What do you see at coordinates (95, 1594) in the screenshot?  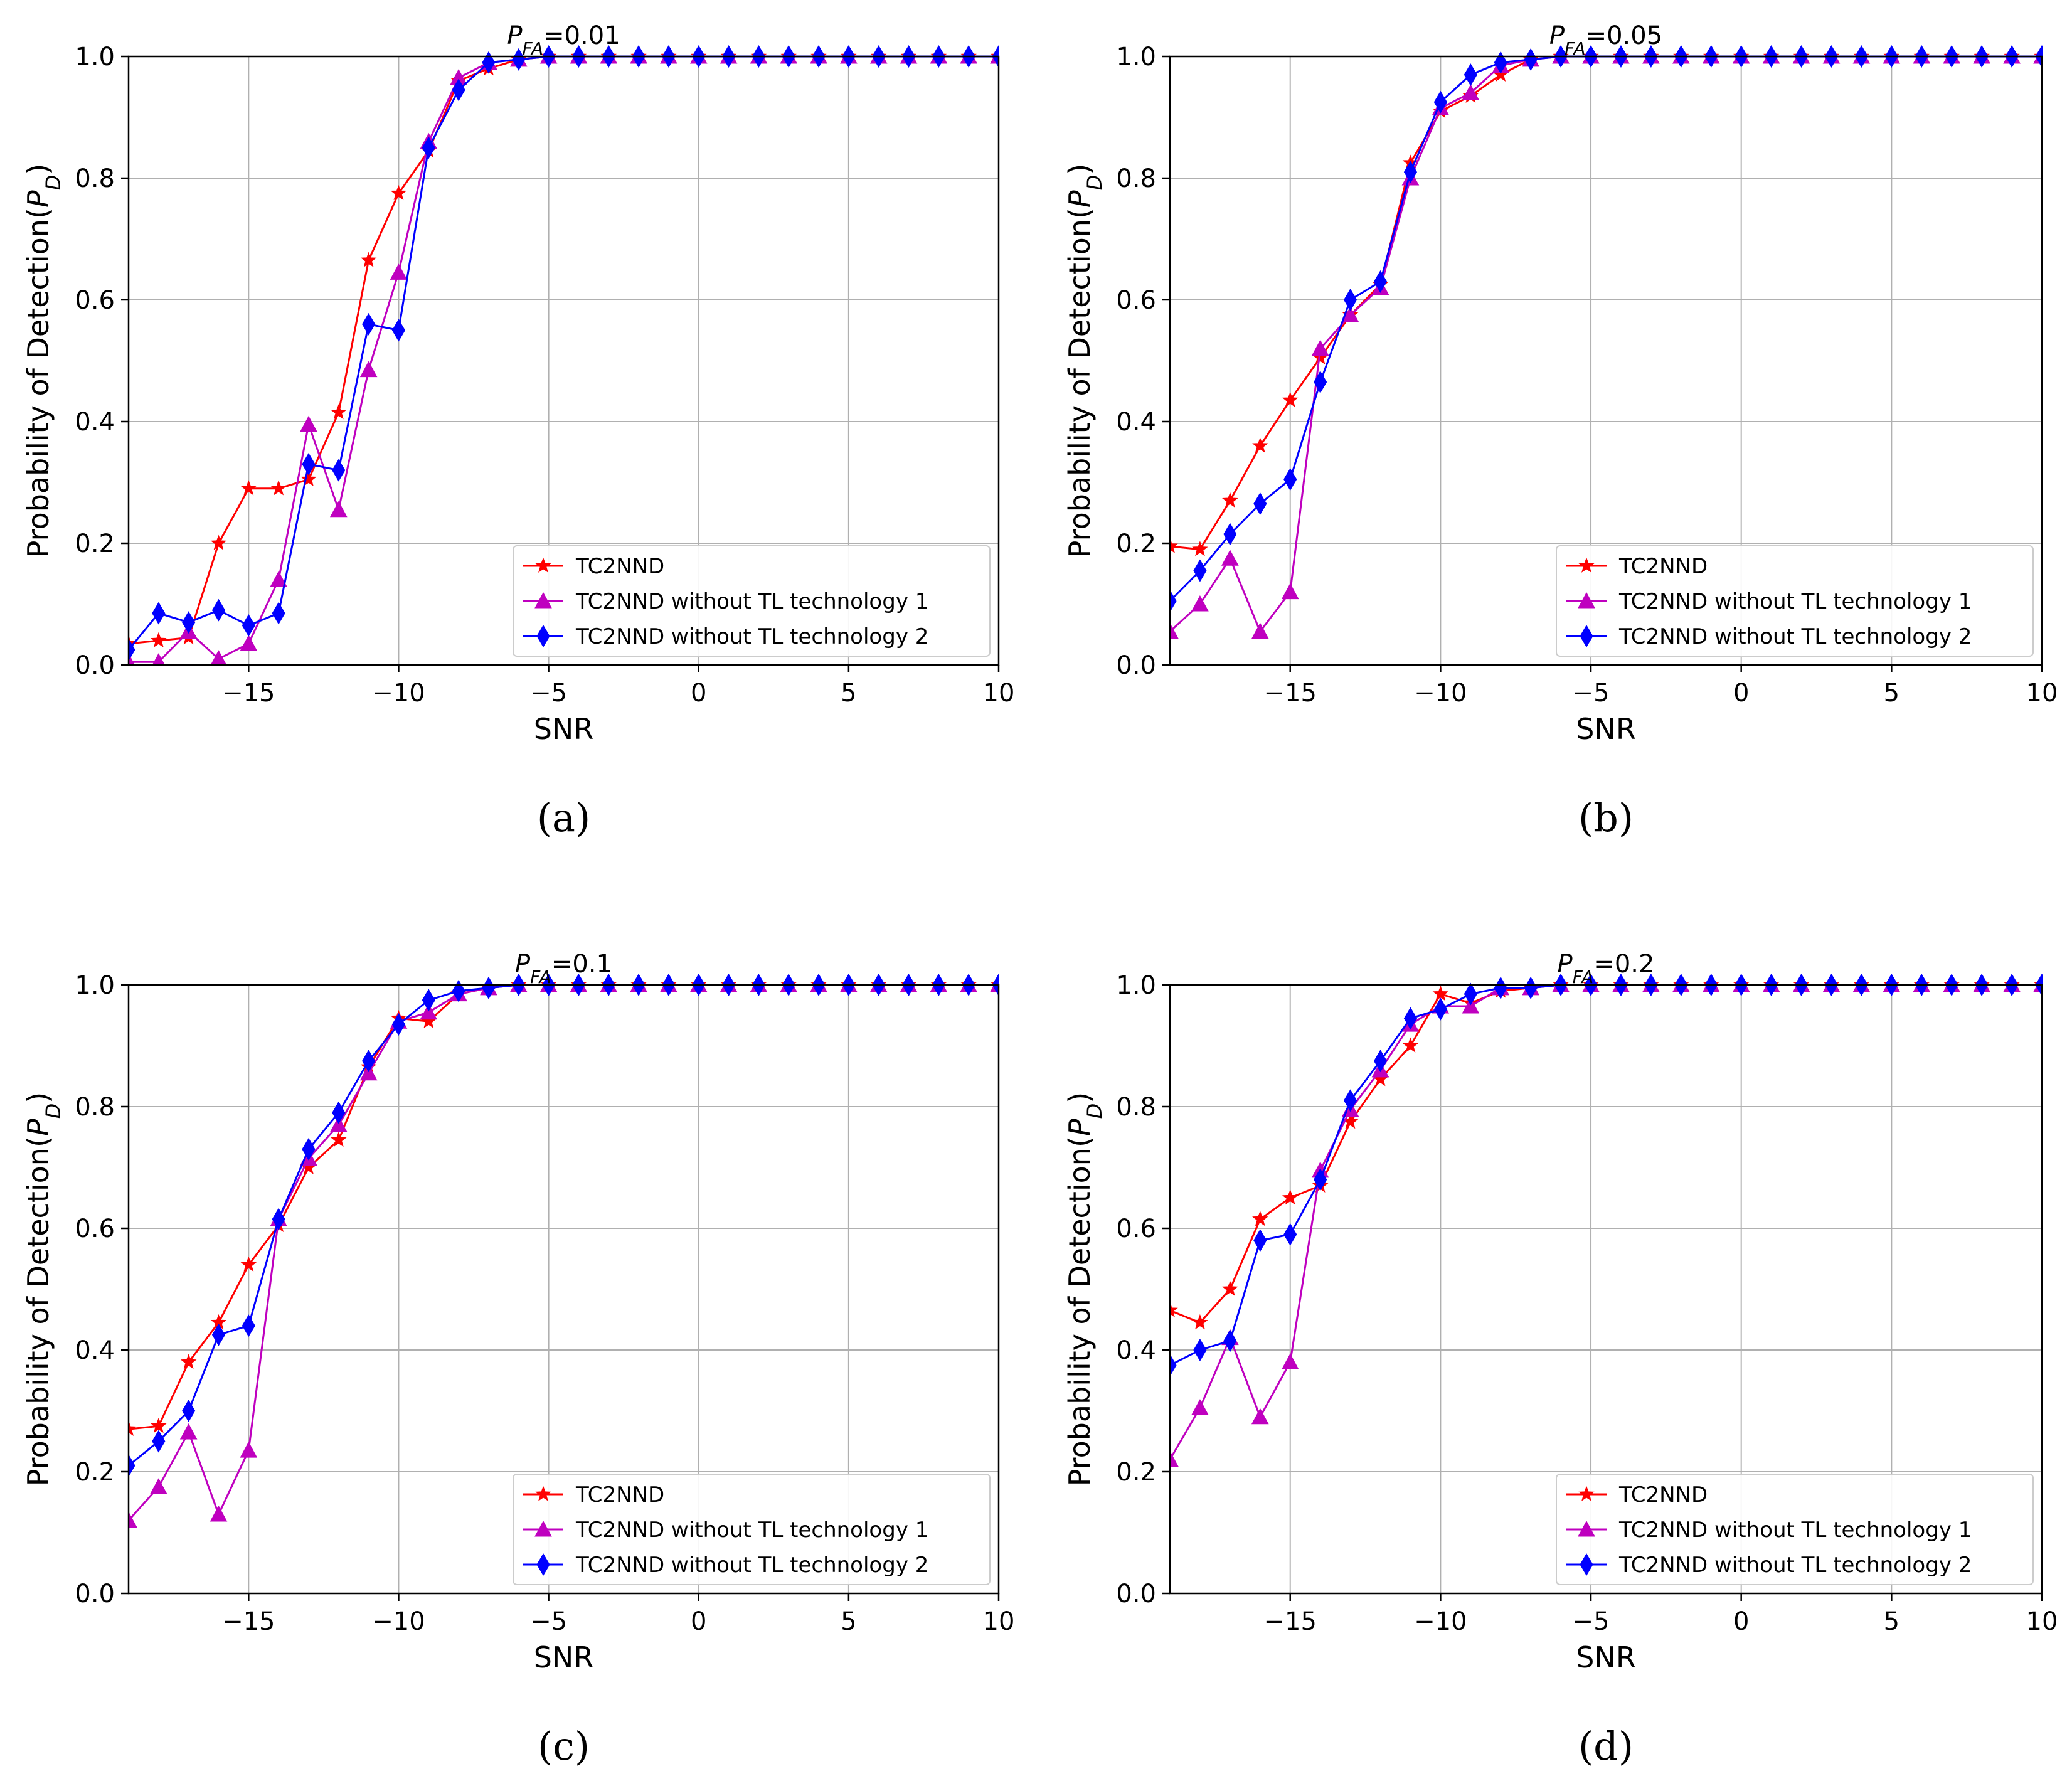 I see `y-tick-label: 0.0` at bounding box center [95, 1594].